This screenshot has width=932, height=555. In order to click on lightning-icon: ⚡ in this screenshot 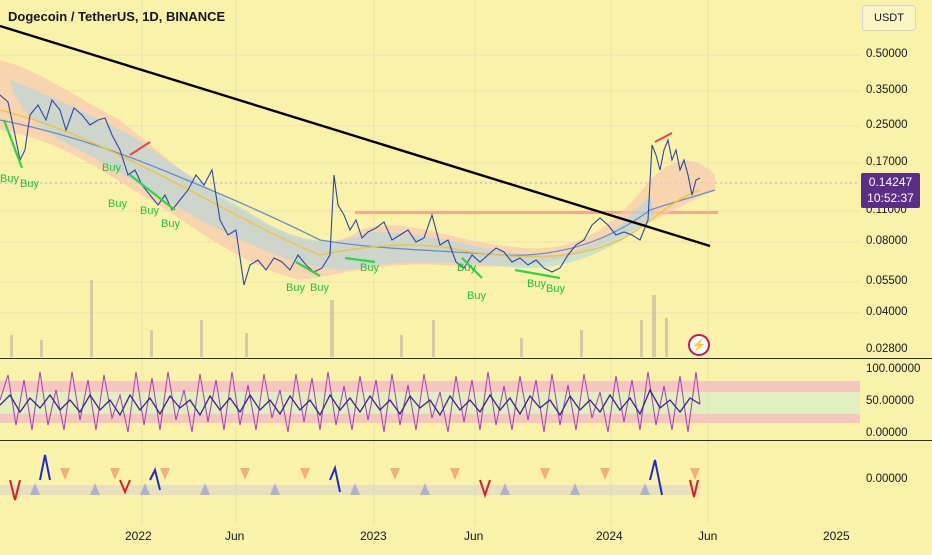, I will do `click(699, 345)`.